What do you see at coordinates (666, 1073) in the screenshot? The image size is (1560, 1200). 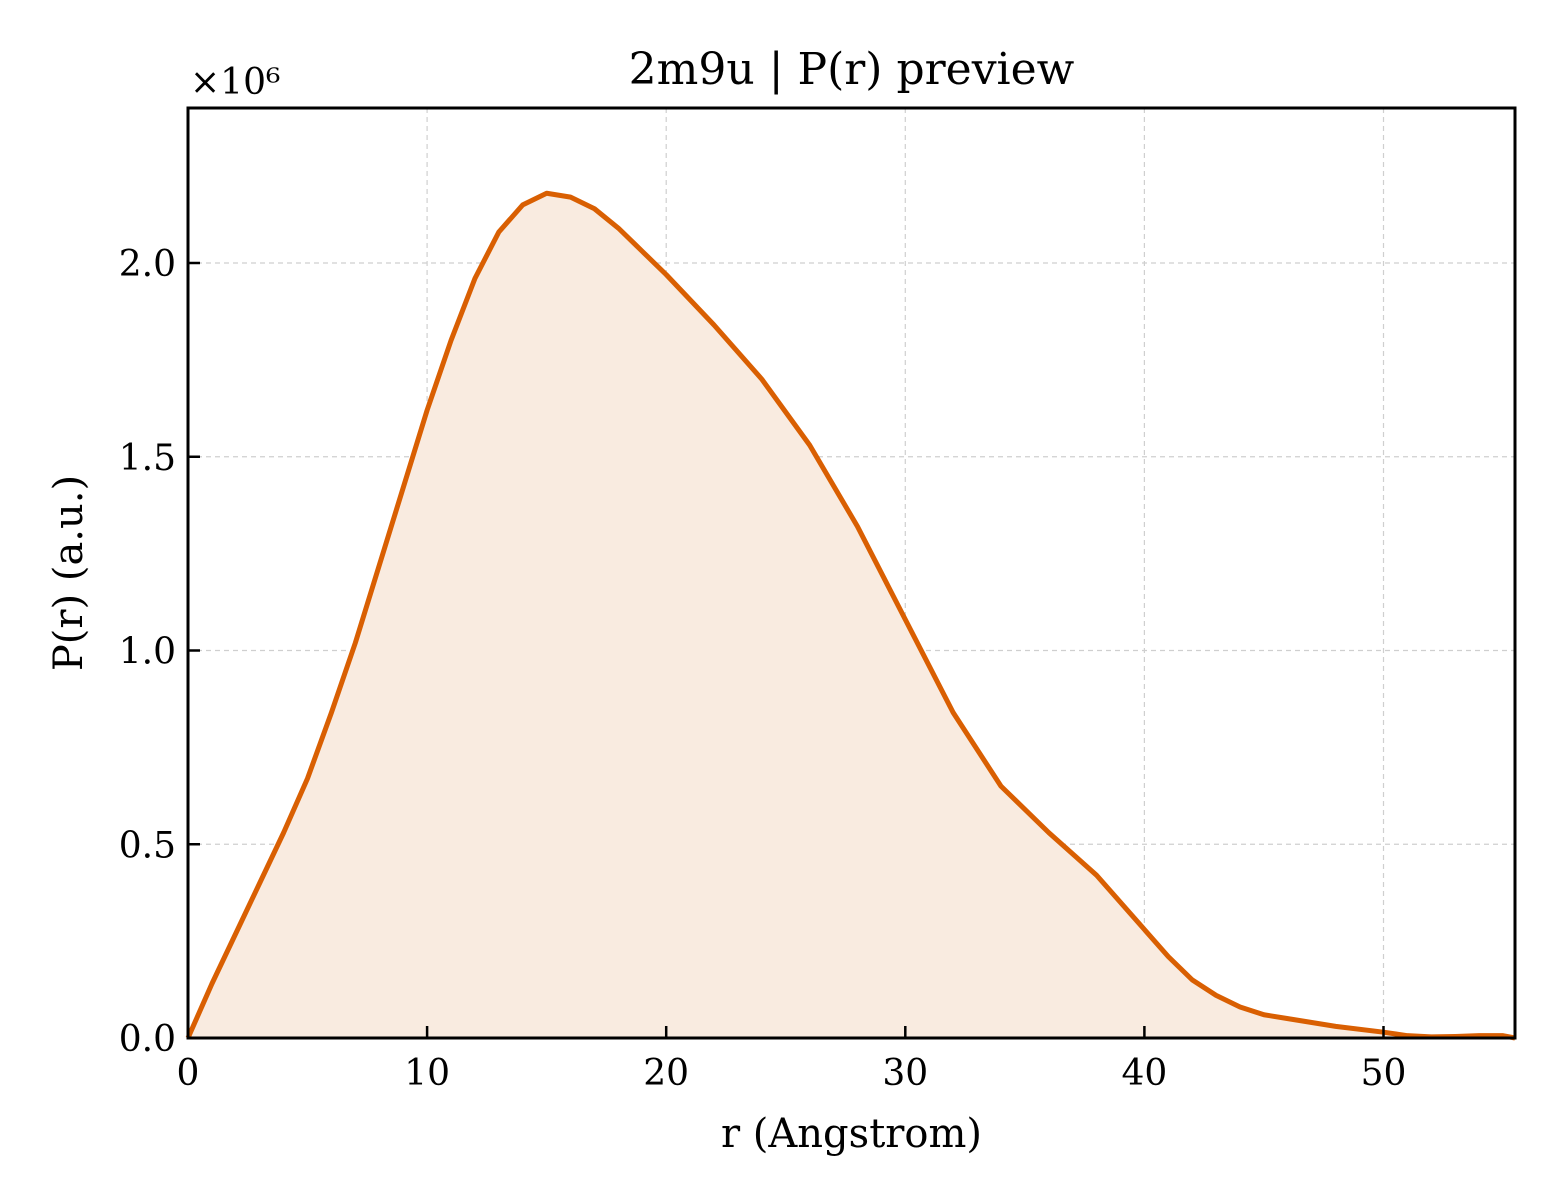 I see `x-tick-label-2: 20` at bounding box center [666, 1073].